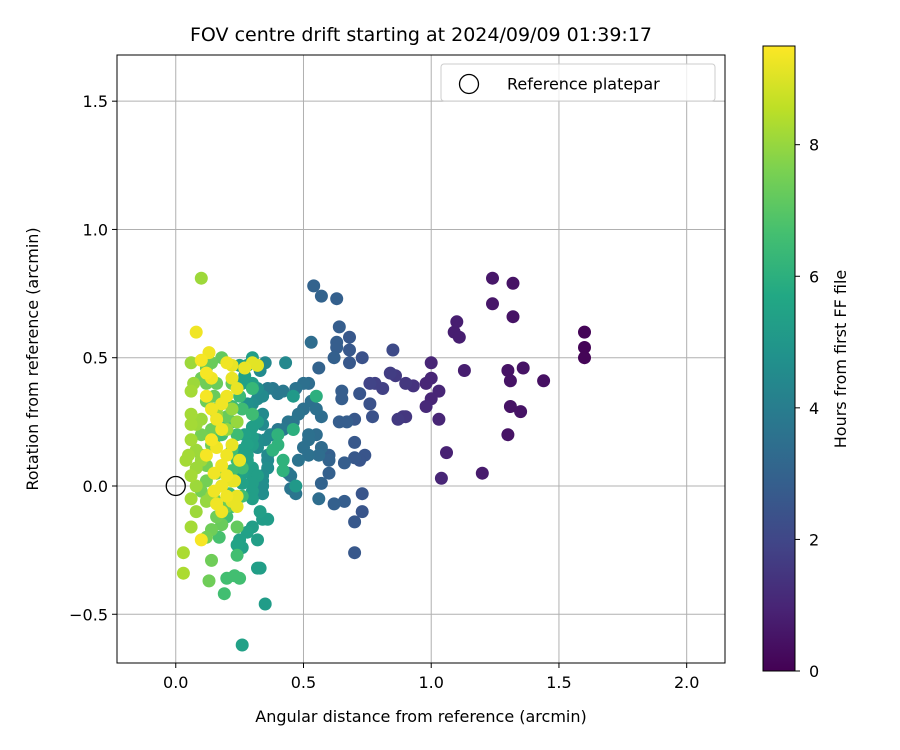  What do you see at coordinates (430, 682) in the screenshot?
I see `x-tick-label: 1.0` at bounding box center [430, 682].